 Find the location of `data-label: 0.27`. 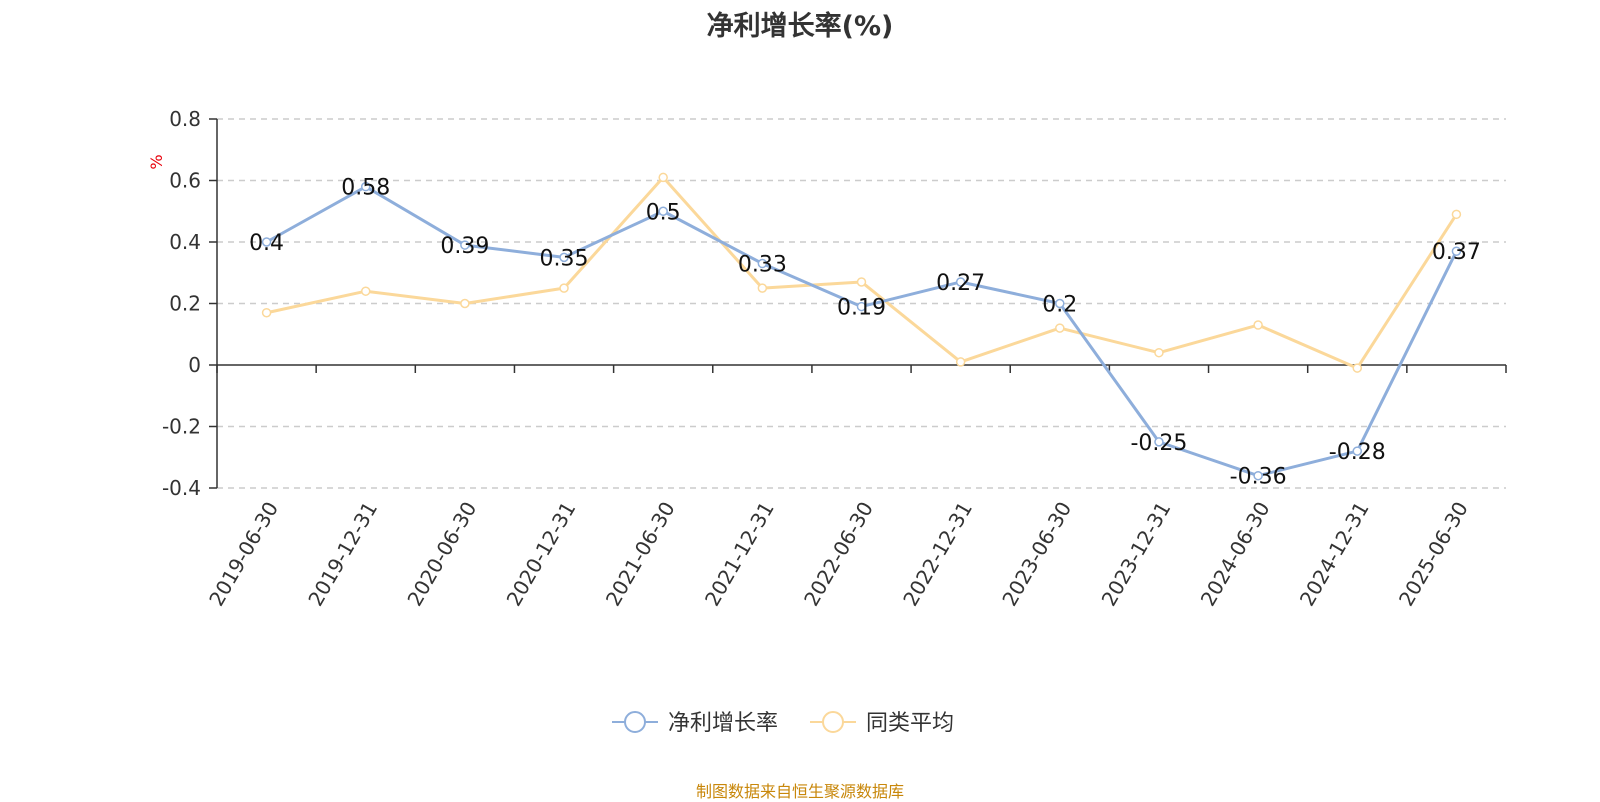

data-label: 0.27 is located at coordinates (960, 283).